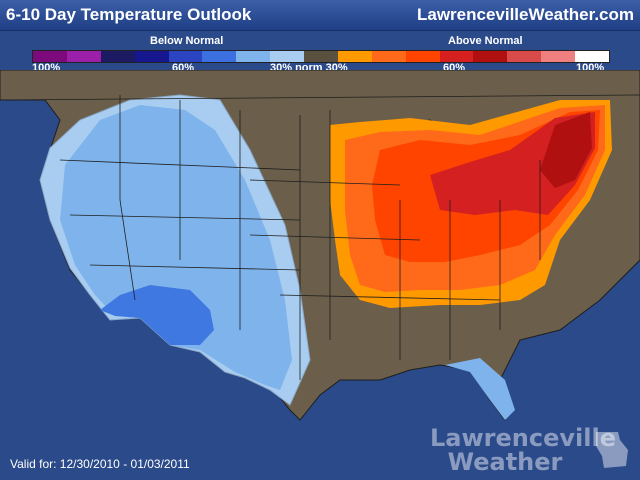 The width and height of the screenshot is (640, 480). Describe the element at coordinates (129, 14) in the screenshot. I see `map-title: 6-10 Day Temperature Outlook` at that location.